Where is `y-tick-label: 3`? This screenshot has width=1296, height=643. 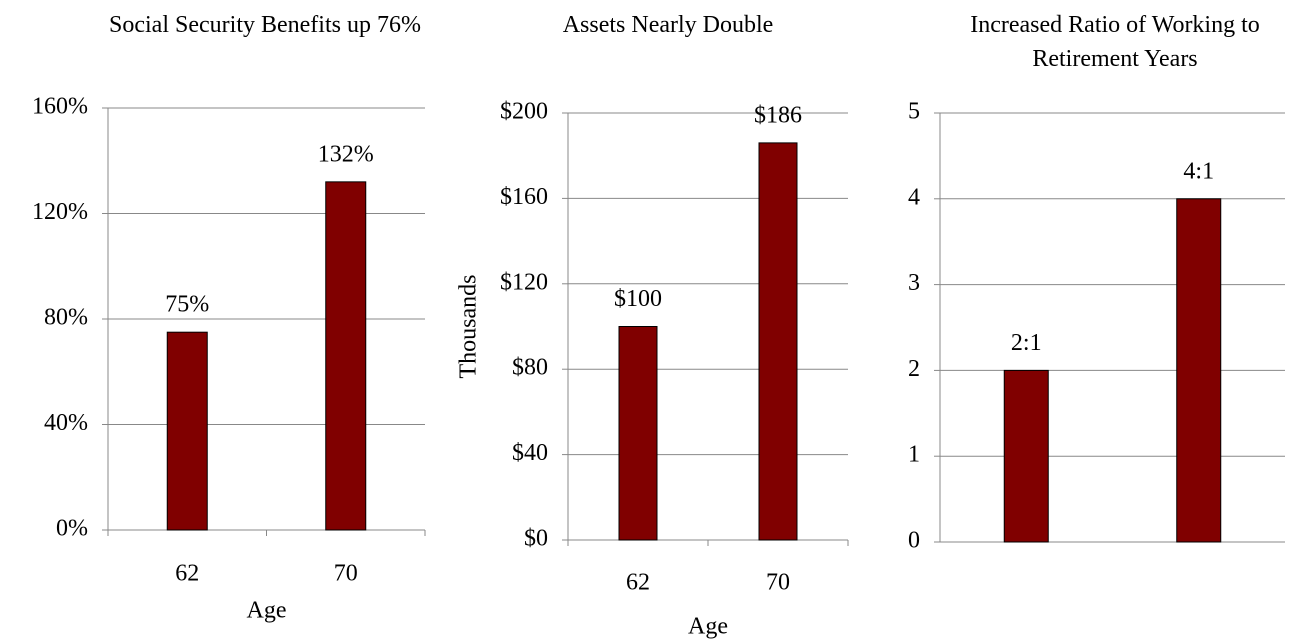
y-tick-label: 3 is located at coordinates (914, 283).